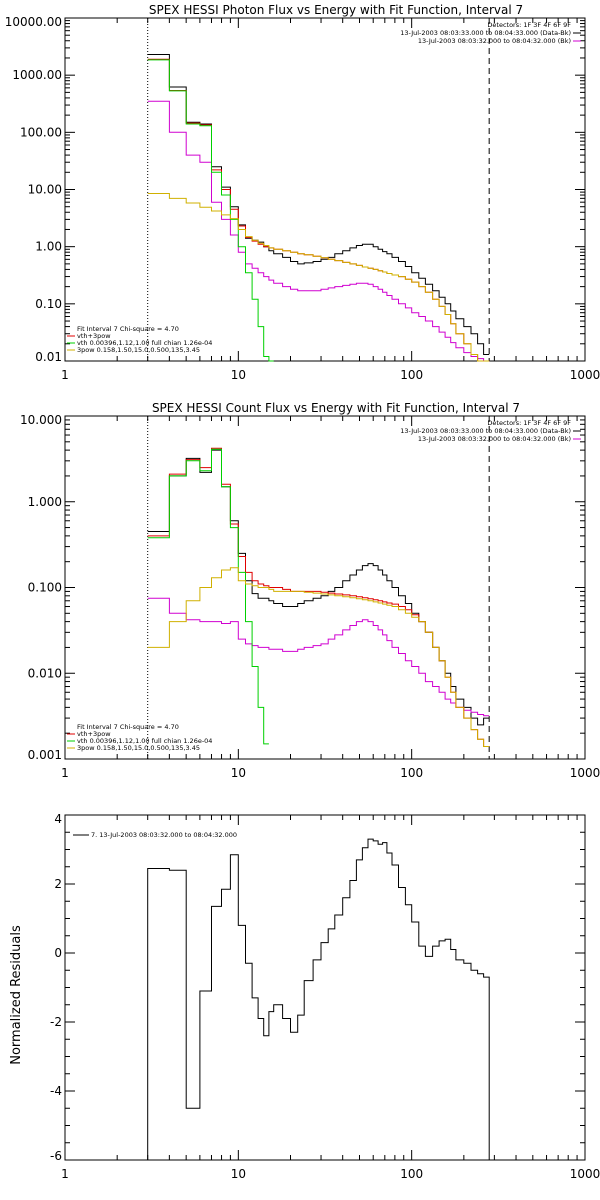 This screenshot has width=600, height=1200. Describe the element at coordinates (48, 247) in the screenshot. I see `y-tick-label: 1.00` at that location.